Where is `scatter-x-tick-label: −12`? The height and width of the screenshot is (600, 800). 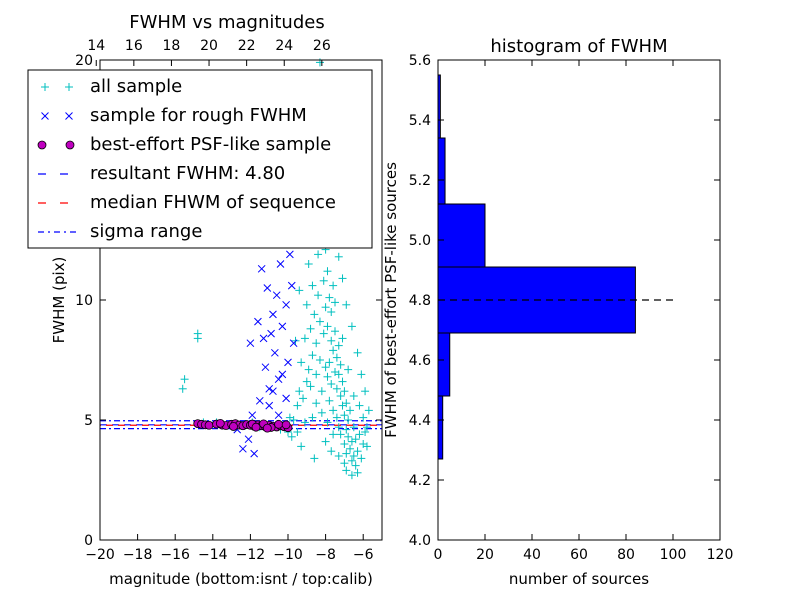 scatter-x-tick-label: −12 is located at coordinates (251, 555).